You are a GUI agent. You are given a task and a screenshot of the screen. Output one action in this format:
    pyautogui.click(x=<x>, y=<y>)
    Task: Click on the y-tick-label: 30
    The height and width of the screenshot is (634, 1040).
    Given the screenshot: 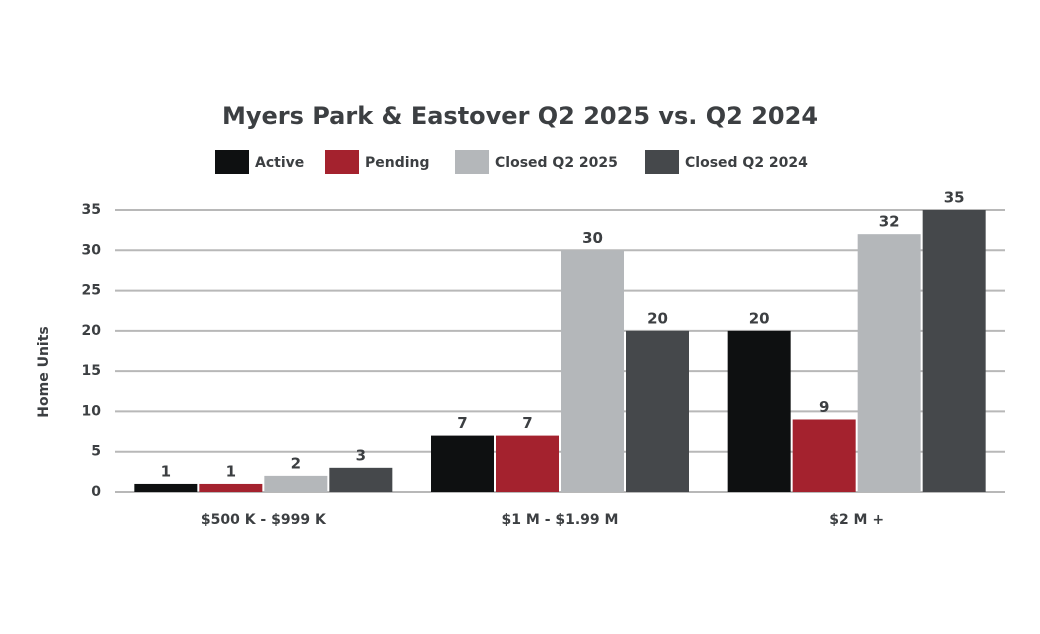 What is the action you would take?
    pyautogui.click(x=92, y=250)
    